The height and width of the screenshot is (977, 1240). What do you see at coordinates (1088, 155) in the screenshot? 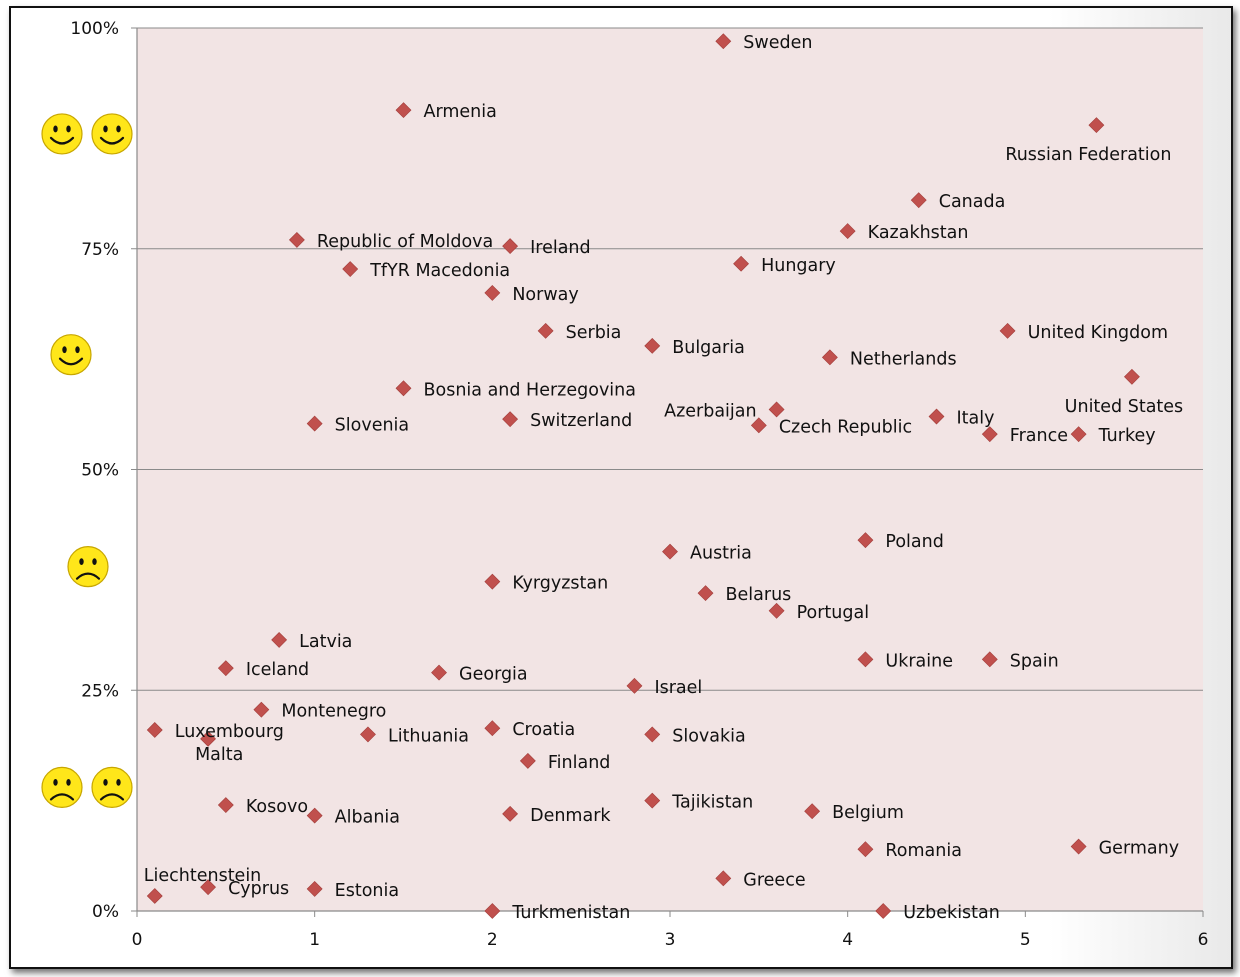
I see `point-label: Russian Federation` at bounding box center [1088, 155].